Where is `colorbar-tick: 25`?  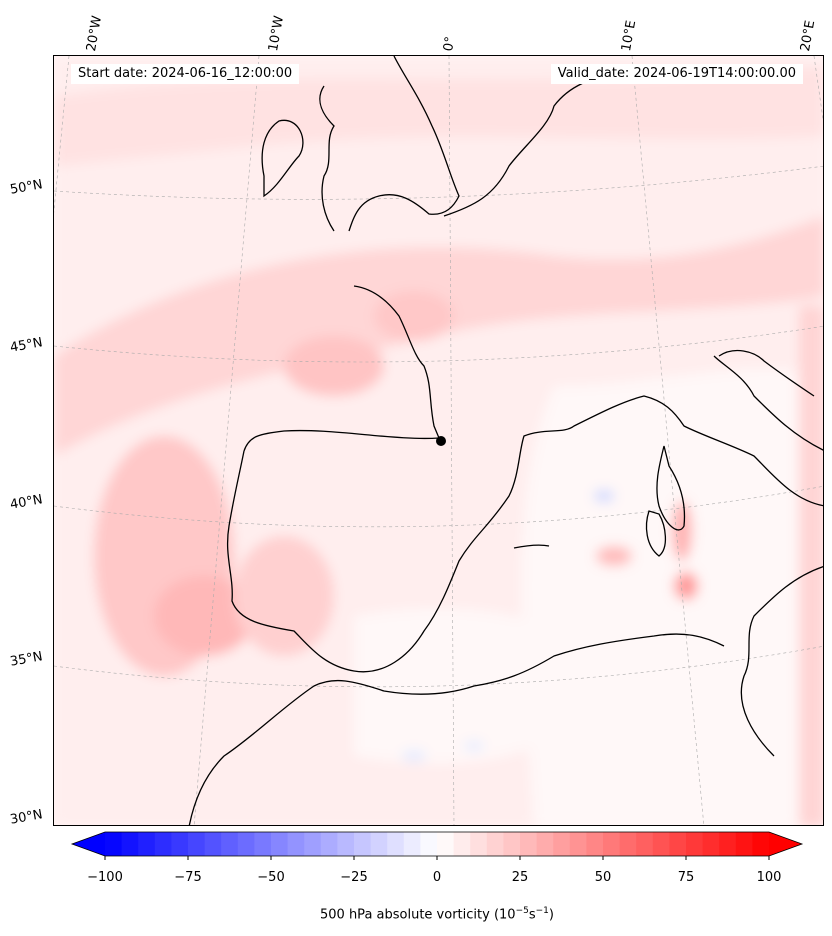 colorbar-tick: 25 is located at coordinates (520, 877).